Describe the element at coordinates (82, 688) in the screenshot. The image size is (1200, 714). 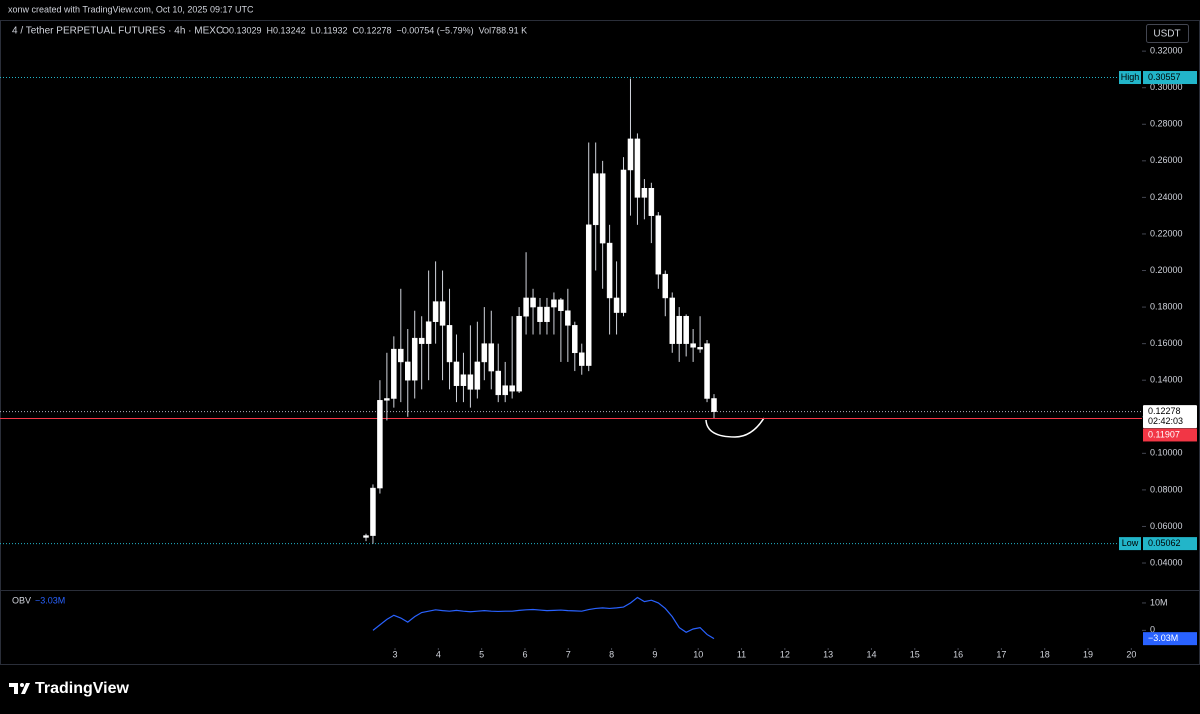
I see `brand: TradingView` at that location.